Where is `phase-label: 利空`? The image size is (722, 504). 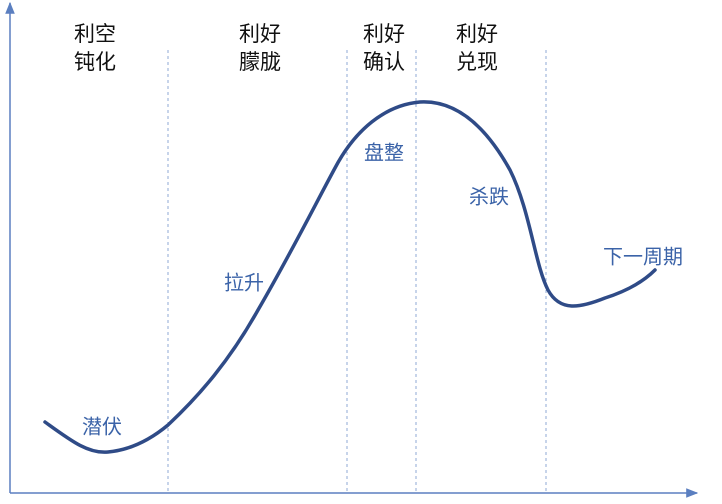
phase-label: 利空 is located at coordinates (95, 34).